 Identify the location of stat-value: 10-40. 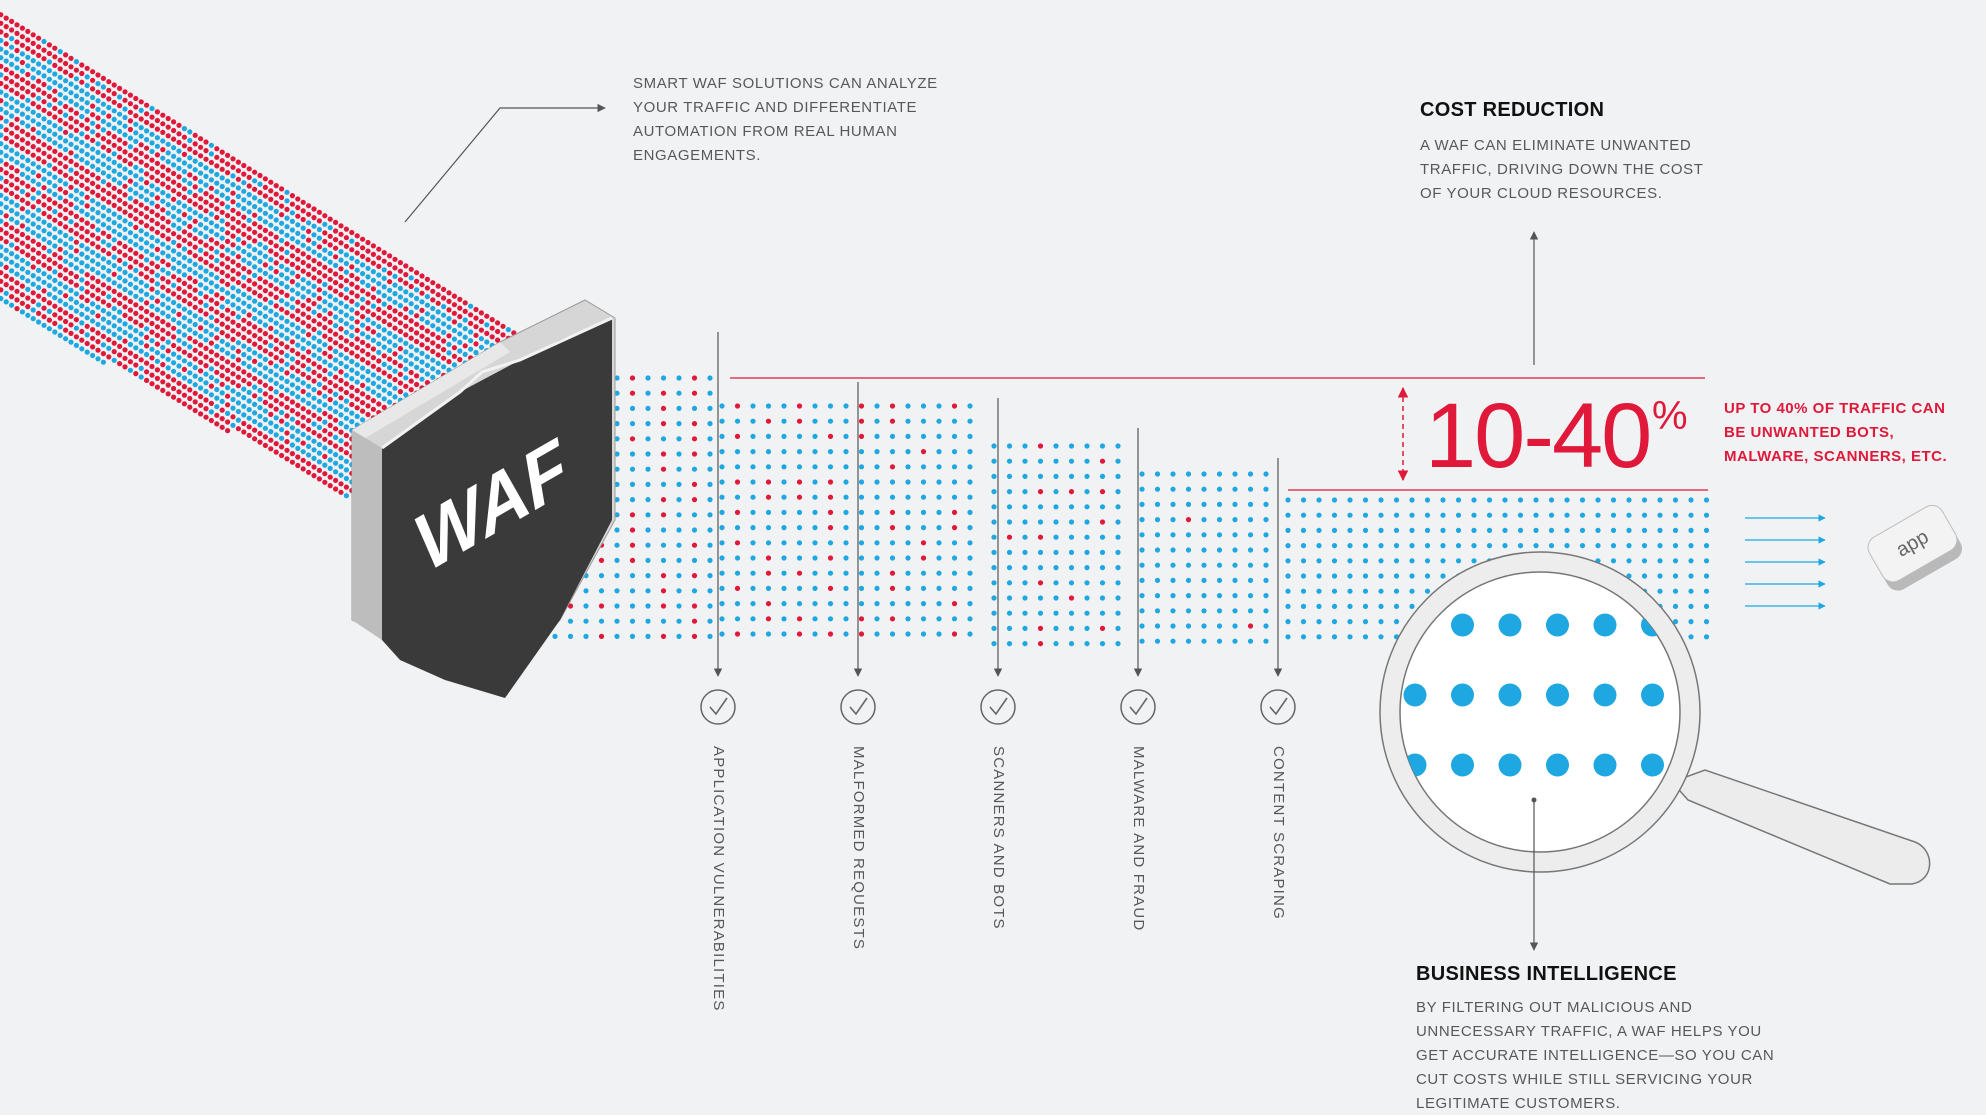
(1538, 436).